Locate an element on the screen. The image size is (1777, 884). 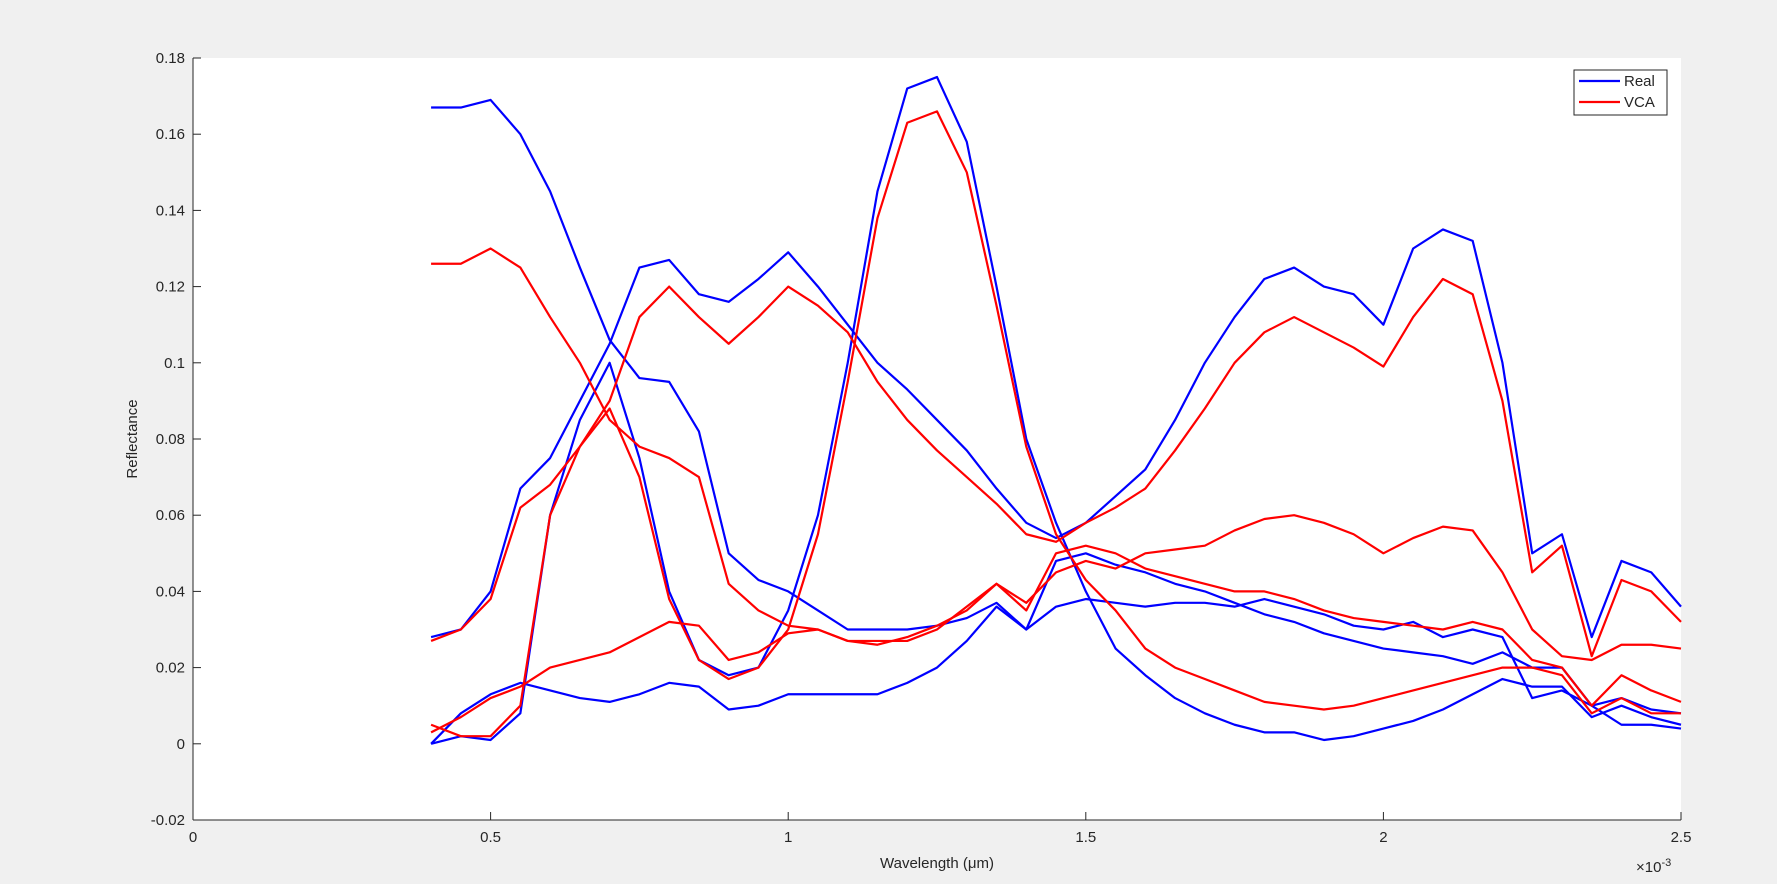
x-exponent-base: ×10 is located at coordinates (1648, 867).